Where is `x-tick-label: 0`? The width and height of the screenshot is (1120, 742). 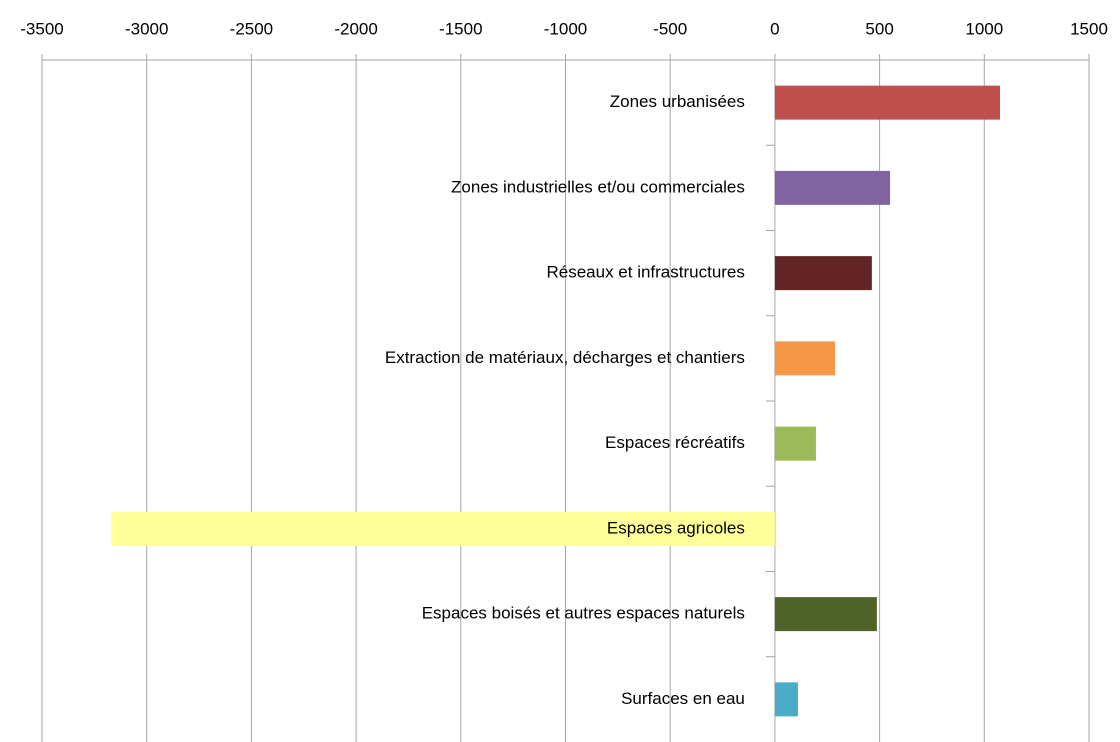 x-tick-label: 0 is located at coordinates (774, 28).